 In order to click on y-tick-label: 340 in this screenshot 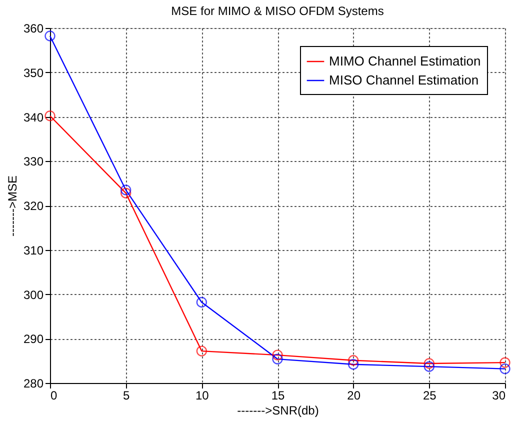, I will do `click(33, 117)`.